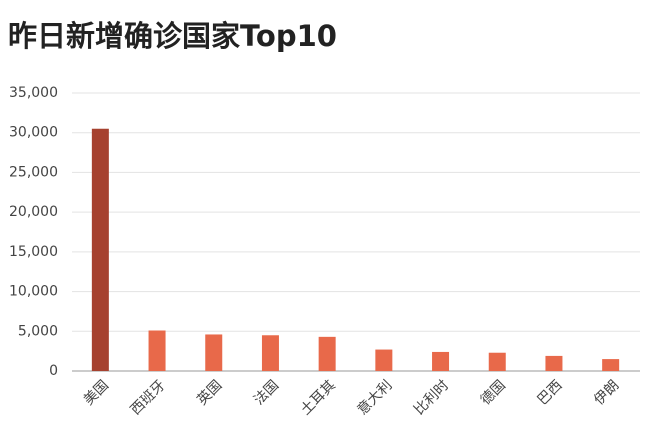 The width and height of the screenshot is (650, 432). I want to click on x-tick-label: 巴西, so click(549, 392).